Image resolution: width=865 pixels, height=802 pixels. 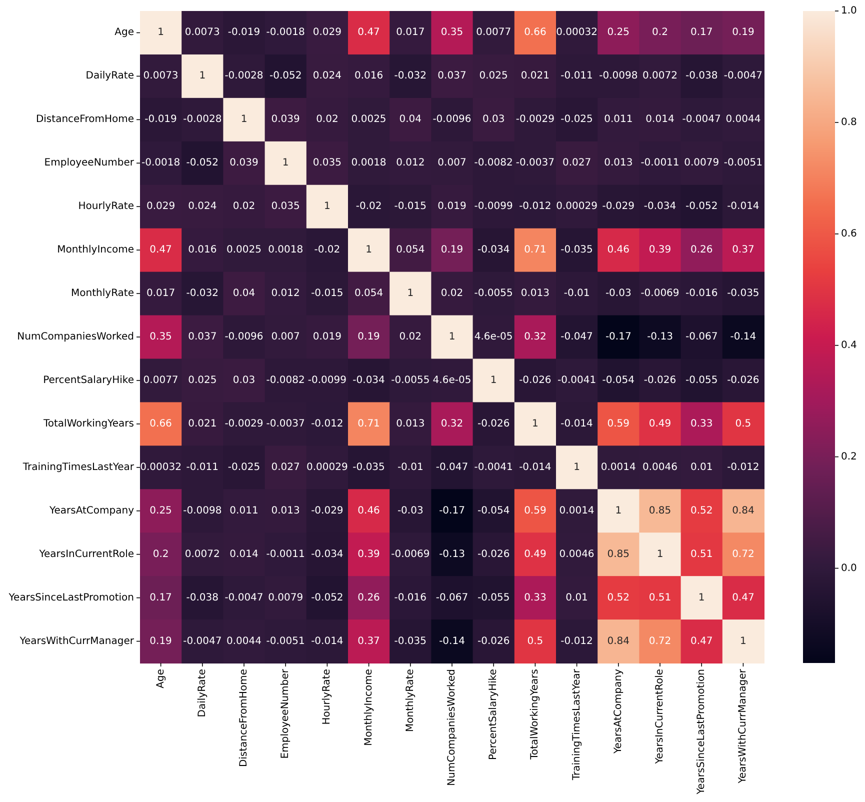 I want to click on x-tick-label: EmployeeNumber, so click(x=286, y=713).